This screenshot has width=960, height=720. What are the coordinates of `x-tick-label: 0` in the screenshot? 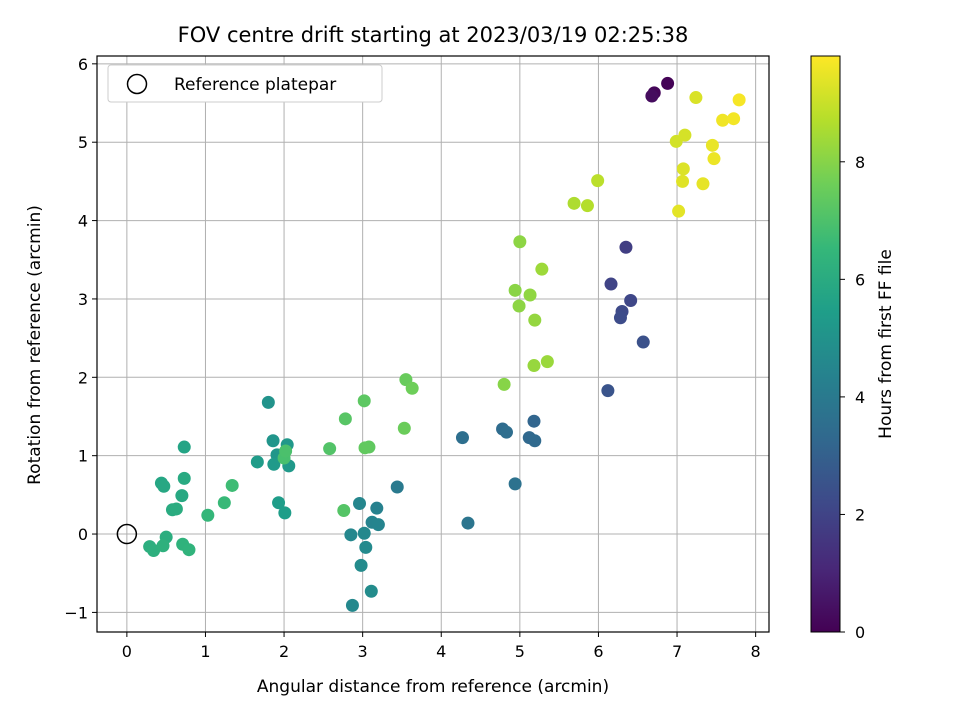 It's located at (127, 651).